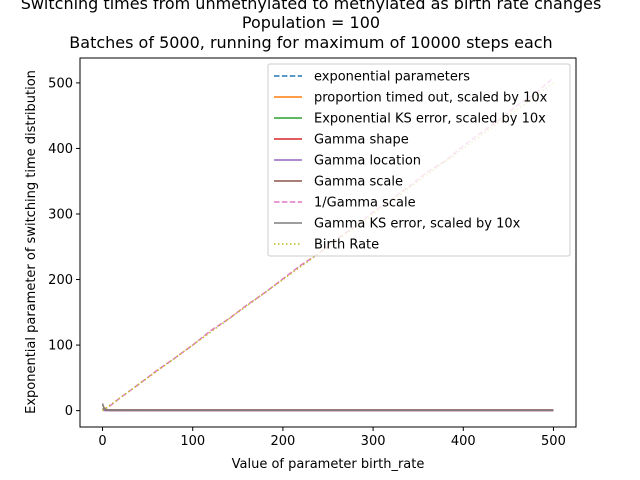 This screenshot has width=640, height=480. Describe the element at coordinates (60, 214) in the screenshot. I see `y-tick-label: 300` at that location.